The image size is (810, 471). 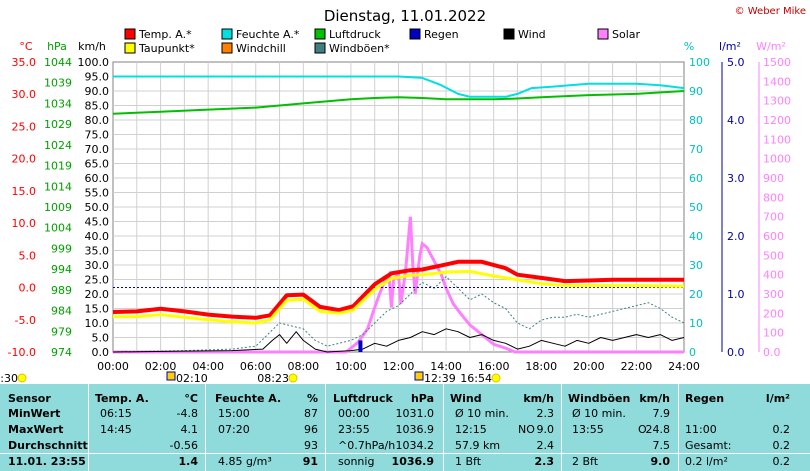 I want to click on marker-time: 16:54, so click(x=476, y=378).